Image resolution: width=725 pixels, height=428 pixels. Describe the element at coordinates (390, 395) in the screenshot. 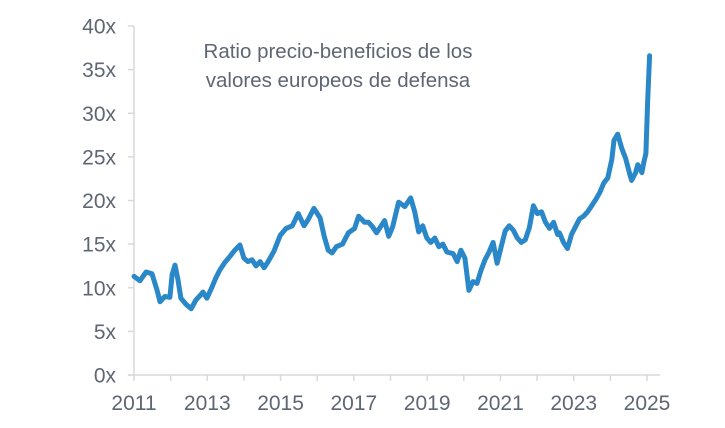

I see `x-ticks: 2011 2013 2015 2017 2019 2021 2023 2025` at that location.